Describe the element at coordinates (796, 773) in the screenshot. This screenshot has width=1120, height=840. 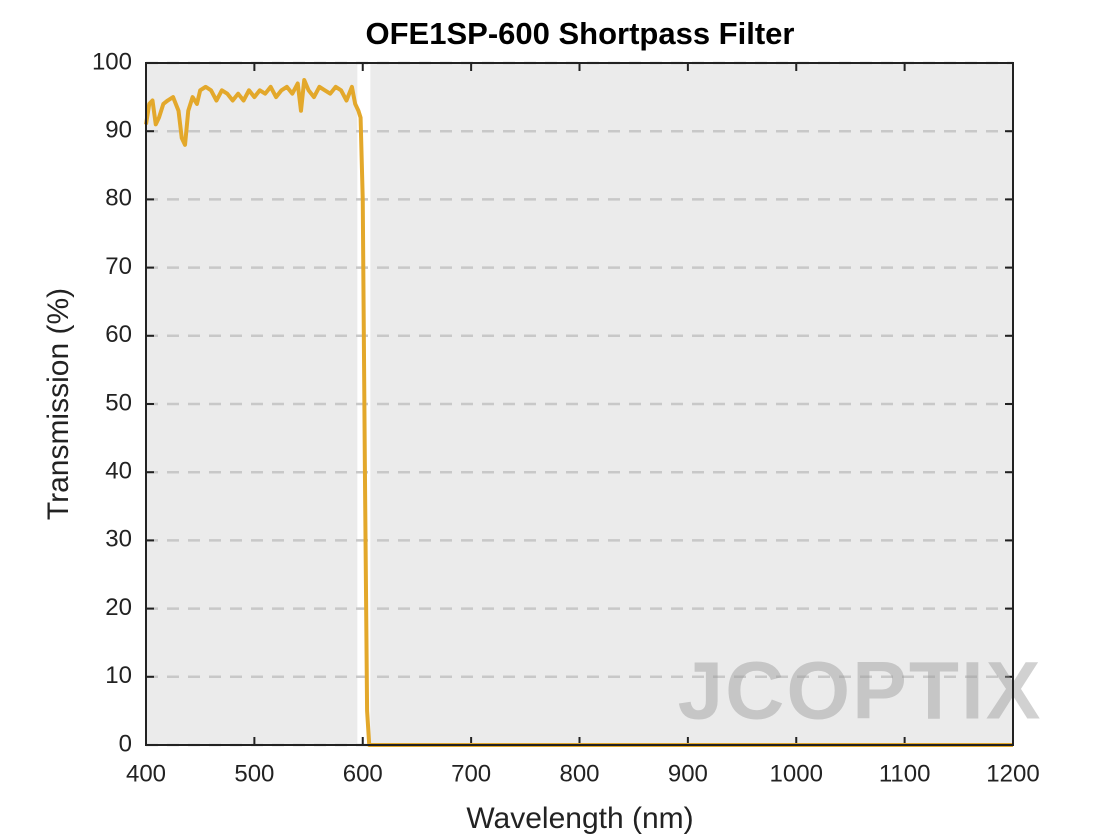
I see `x-tick-label: 1000` at that location.